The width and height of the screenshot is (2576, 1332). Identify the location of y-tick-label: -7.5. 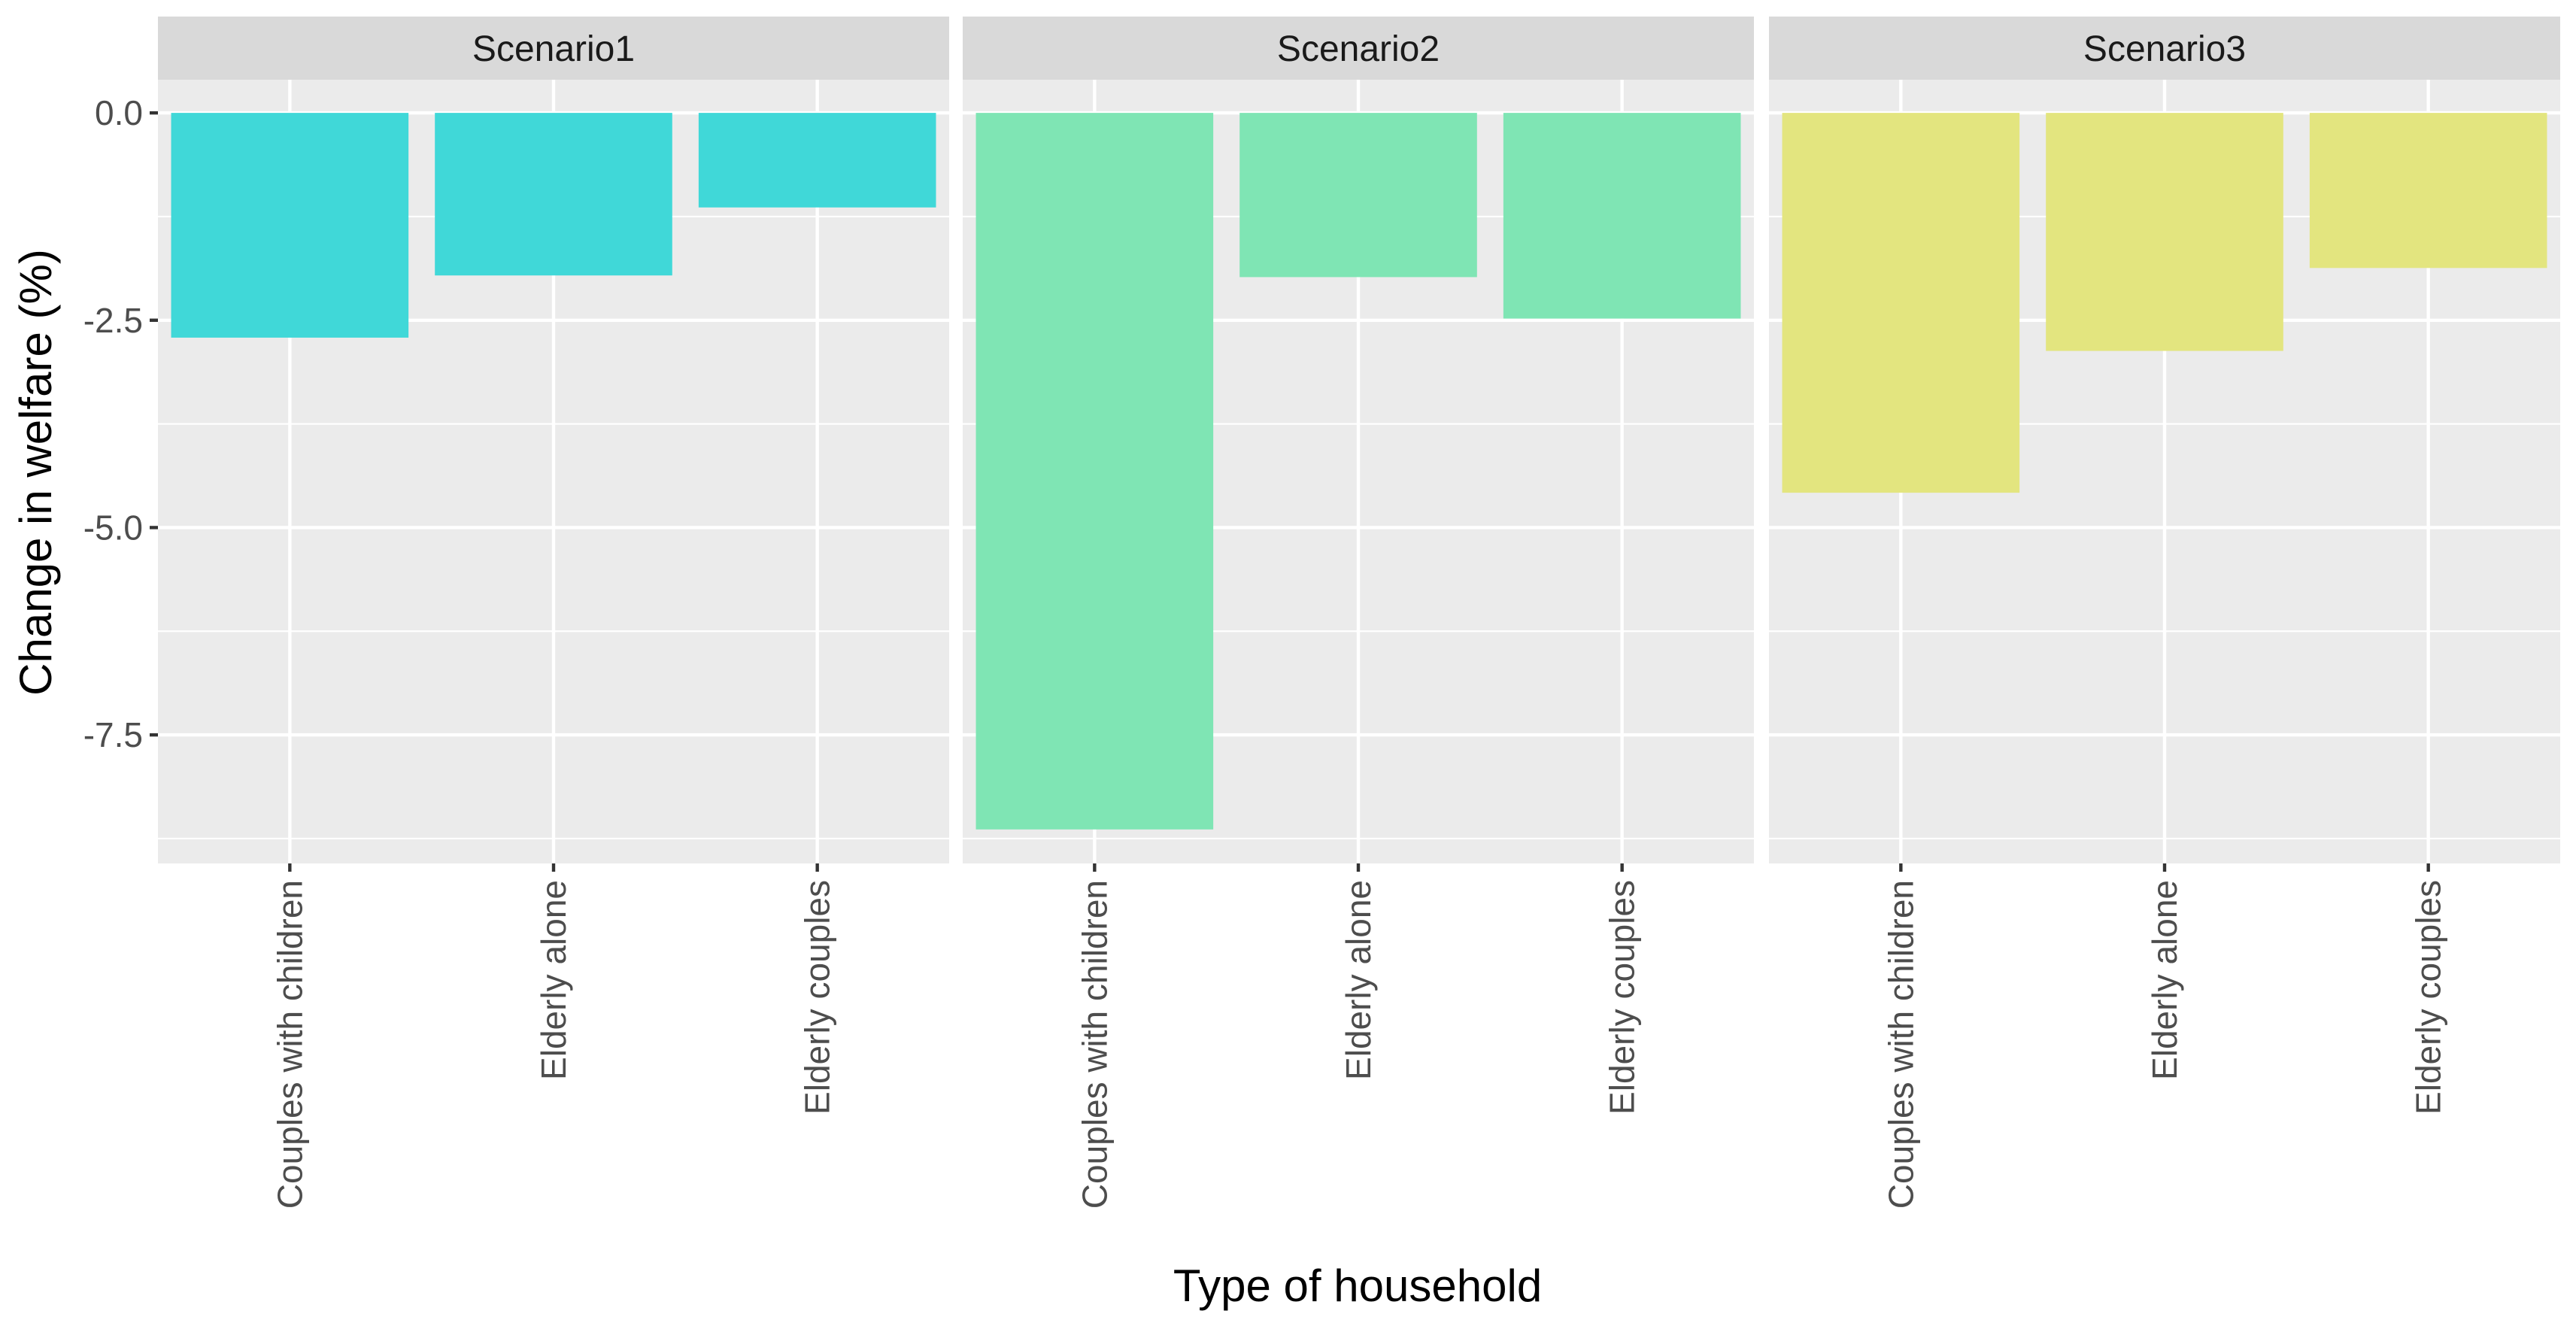
(113, 734).